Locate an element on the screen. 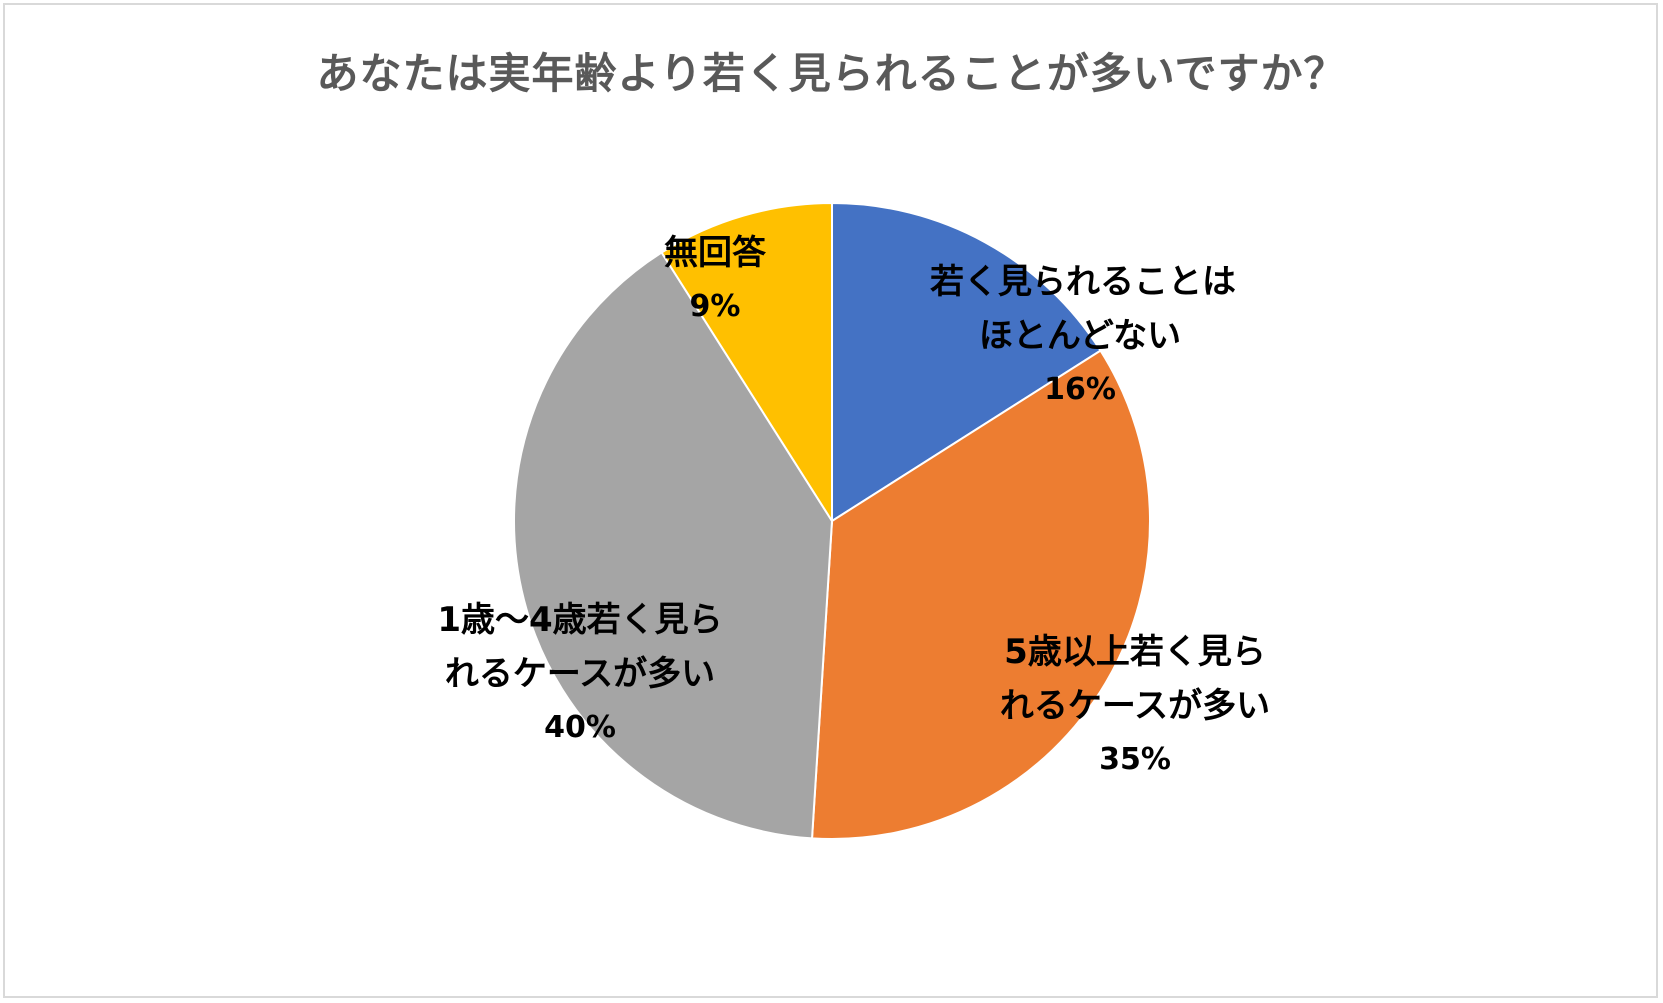 This screenshot has width=1663, height=1003. slice-label-1-line-1: れるケースが多い is located at coordinates (1135, 706).